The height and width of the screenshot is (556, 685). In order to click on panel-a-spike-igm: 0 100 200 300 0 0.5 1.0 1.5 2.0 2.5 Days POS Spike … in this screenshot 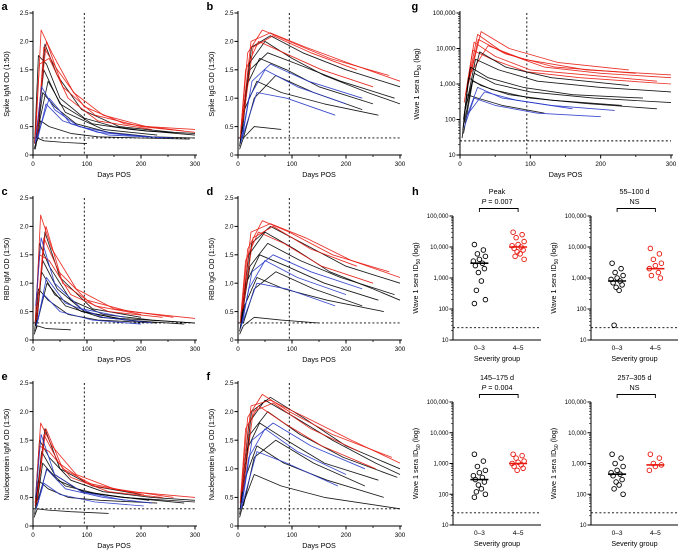, I will do `click(102, 92)`.